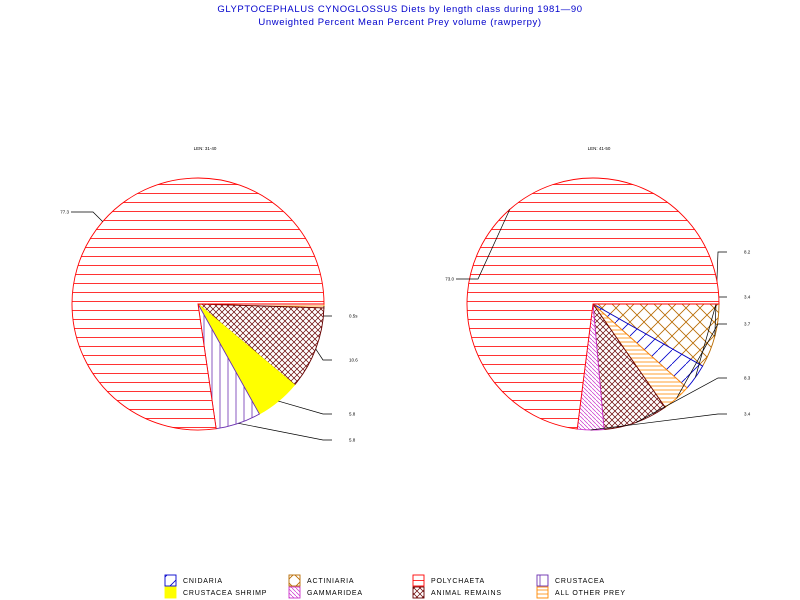 This screenshot has height=600, width=800. I want to click on legend-item-remains: ANIMAL REMAINS, so click(457, 592).